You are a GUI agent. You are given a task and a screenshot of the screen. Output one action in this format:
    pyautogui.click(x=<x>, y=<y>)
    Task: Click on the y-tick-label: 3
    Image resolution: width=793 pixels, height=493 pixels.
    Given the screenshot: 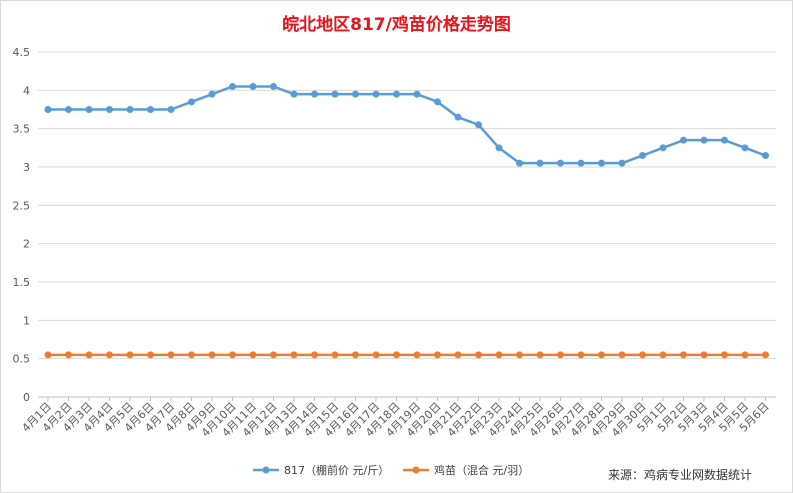 What is the action you would take?
    pyautogui.click(x=26, y=167)
    